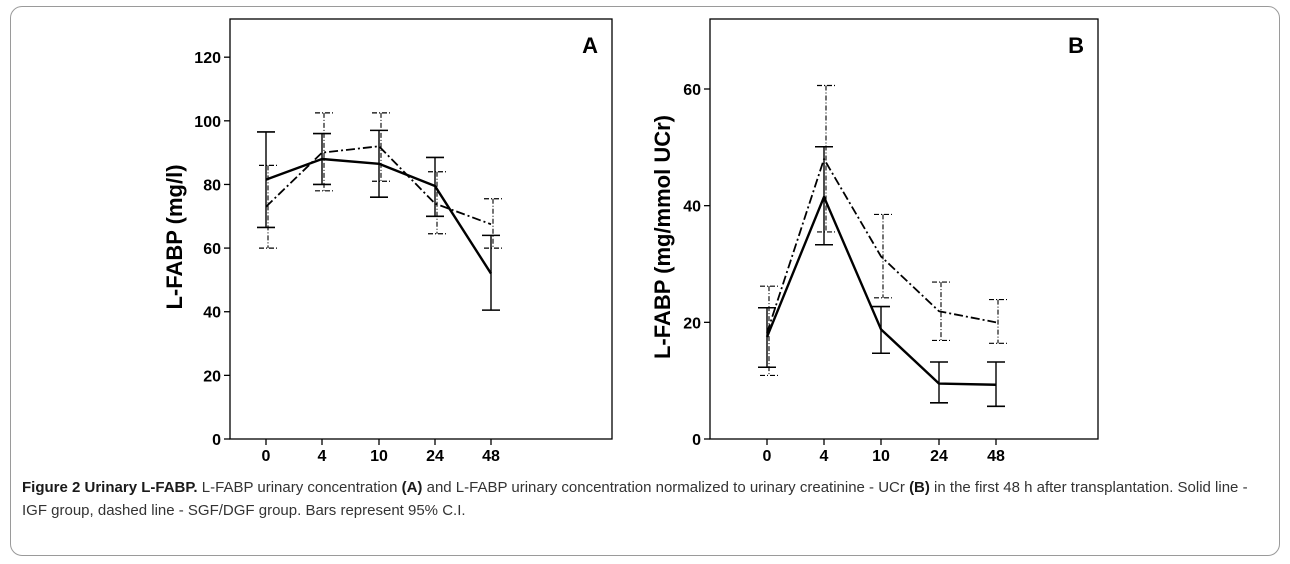 The width and height of the screenshot is (1290, 564). Describe the element at coordinates (435, 456) in the screenshot. I see `x-tick-label-a-24: 24` at that location.